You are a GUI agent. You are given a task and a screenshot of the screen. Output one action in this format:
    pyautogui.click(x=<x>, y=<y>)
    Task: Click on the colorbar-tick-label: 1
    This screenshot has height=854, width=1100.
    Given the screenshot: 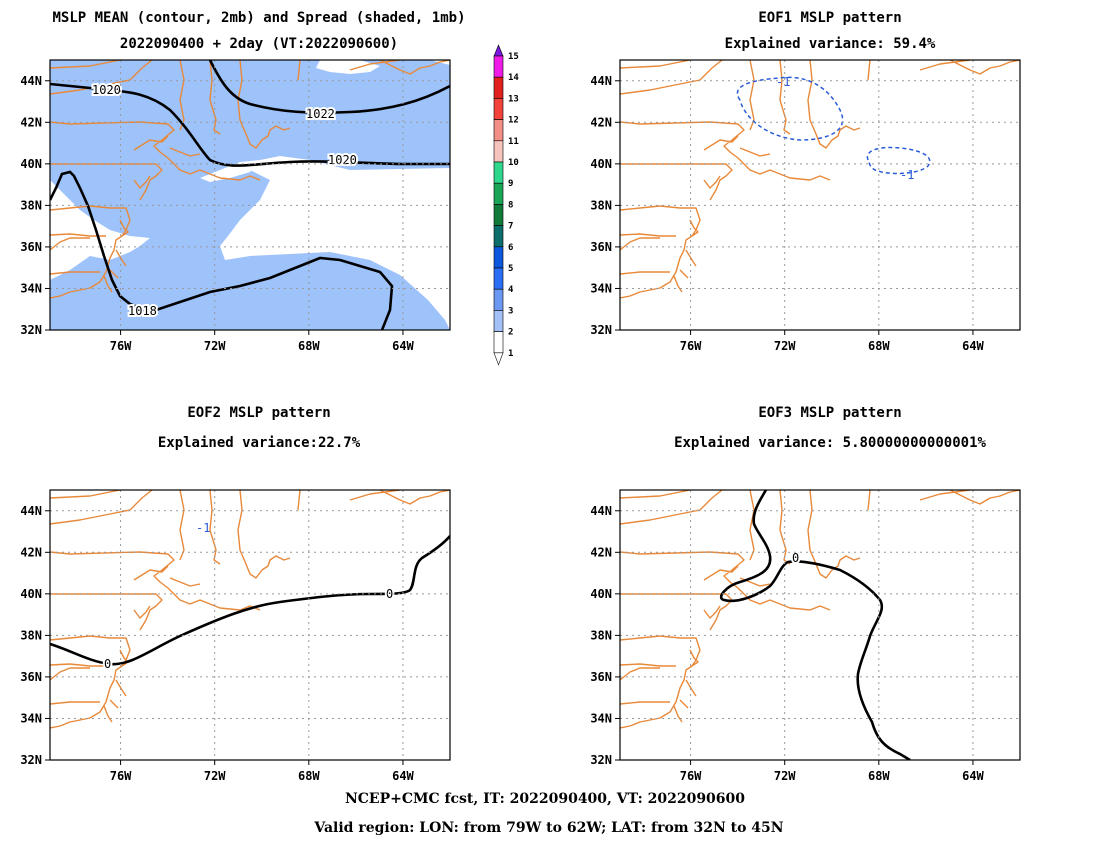 What is the action you would take?
    pyautogui.click(x=510, y=354)
    